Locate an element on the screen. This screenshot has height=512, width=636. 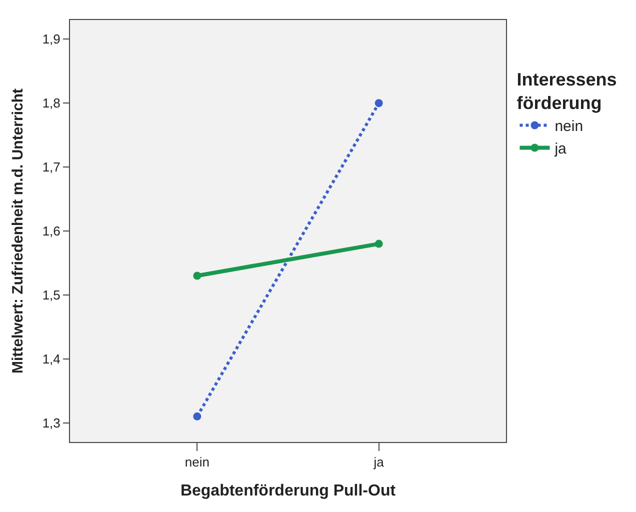
y-tick-label: 1,8 is located at coordinates (51, 103).